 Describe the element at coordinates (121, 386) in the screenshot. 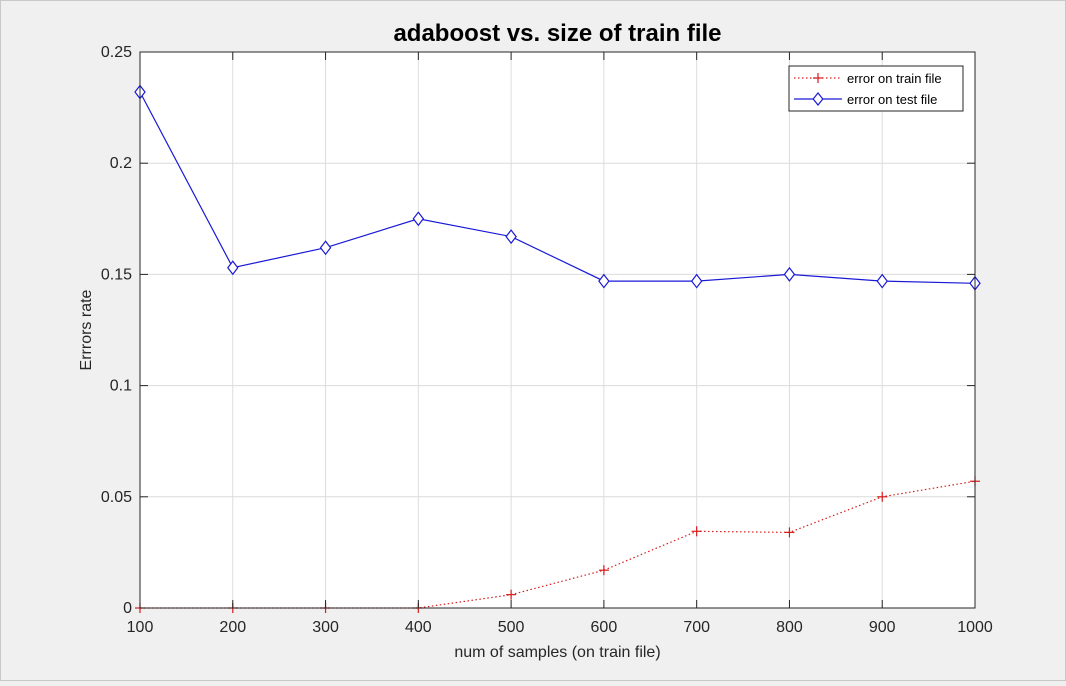

I see `y-tick-label: 0.1` at that location.